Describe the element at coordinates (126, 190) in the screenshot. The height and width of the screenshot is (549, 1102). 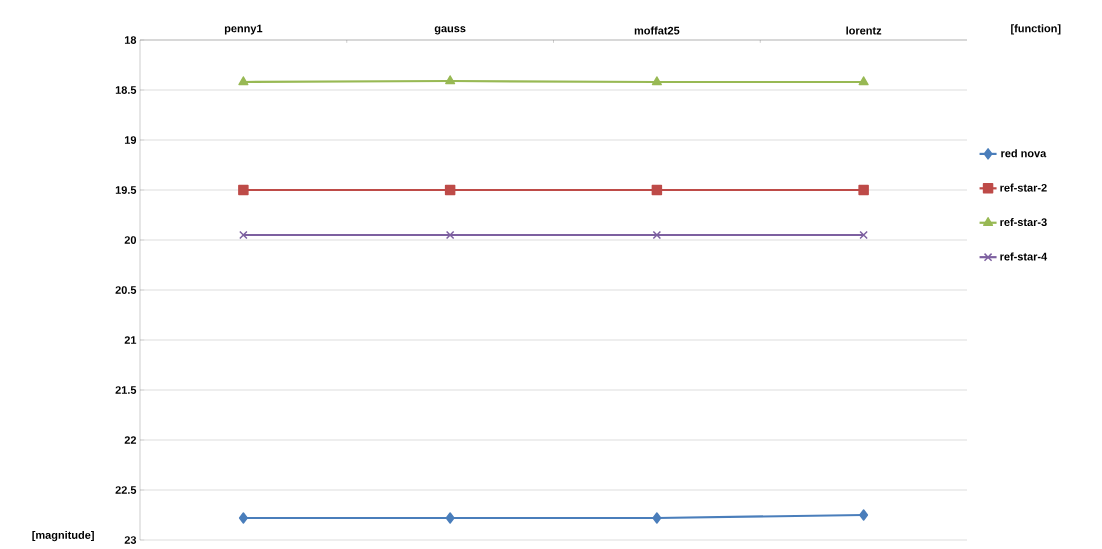
I see `y-tick-label: 19.5` at that location.